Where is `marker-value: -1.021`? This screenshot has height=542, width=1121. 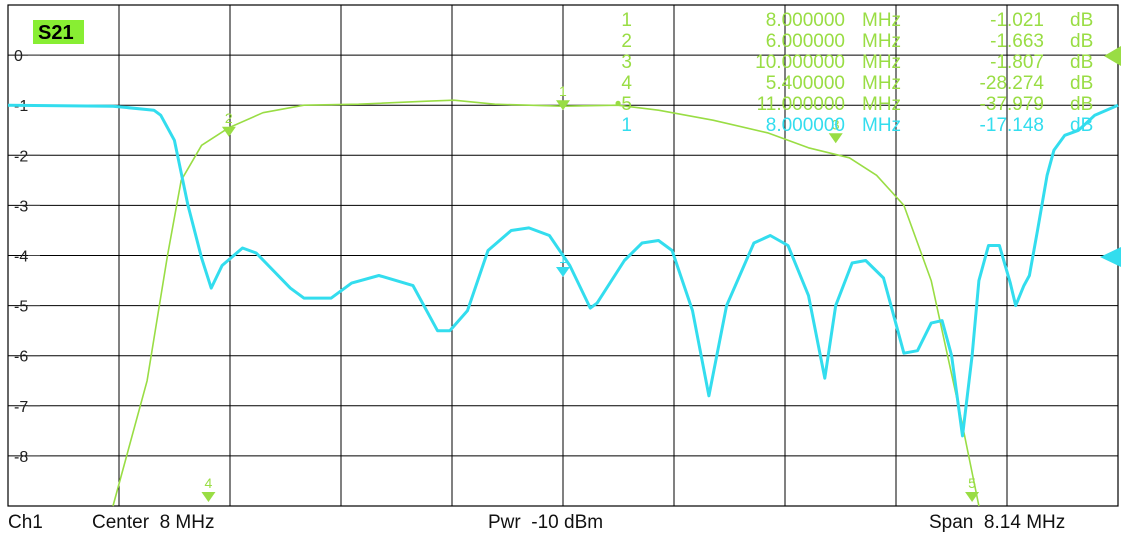
marker-value: -1.021 is located at coordinates (1017, 20).